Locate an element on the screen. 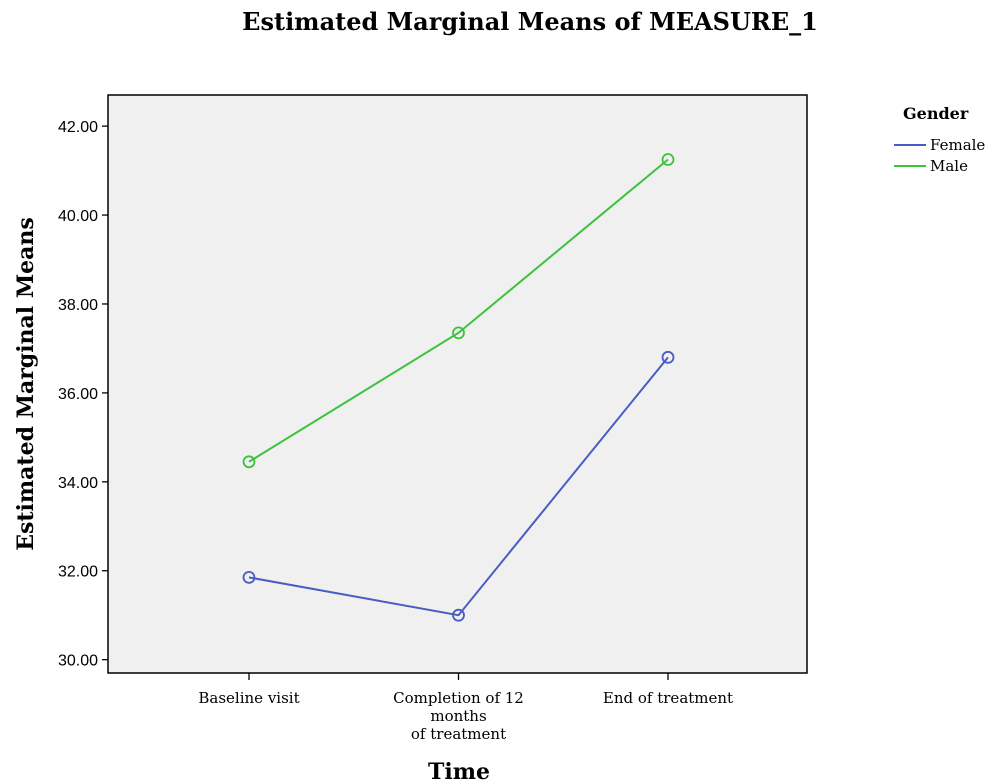  y-tick-label: 40.00 is located at coordinates (78, 216).